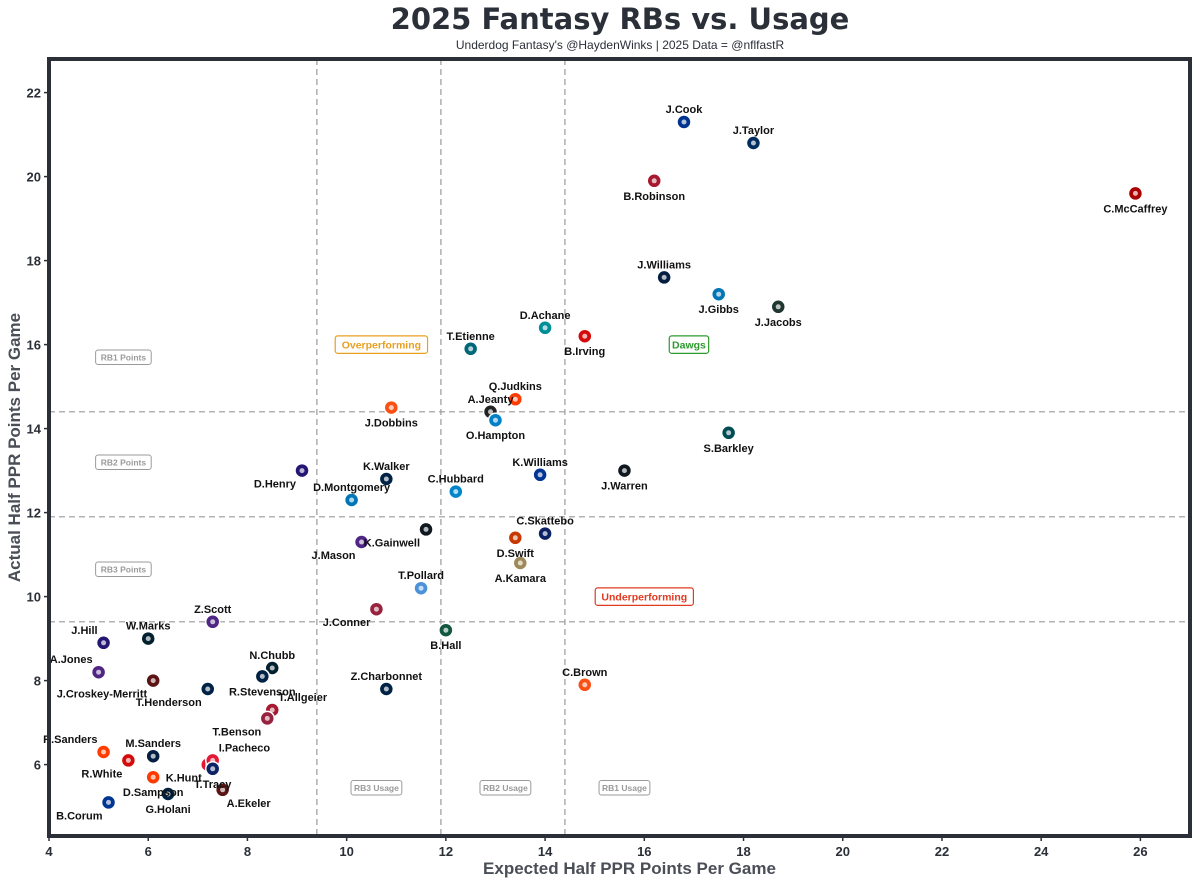 This screenshot has width=1200, height=884. What do you see at coordinates (148, 851) in the screenshot?
I see `x-tick-label: 6` at bounding box center [148, 851].